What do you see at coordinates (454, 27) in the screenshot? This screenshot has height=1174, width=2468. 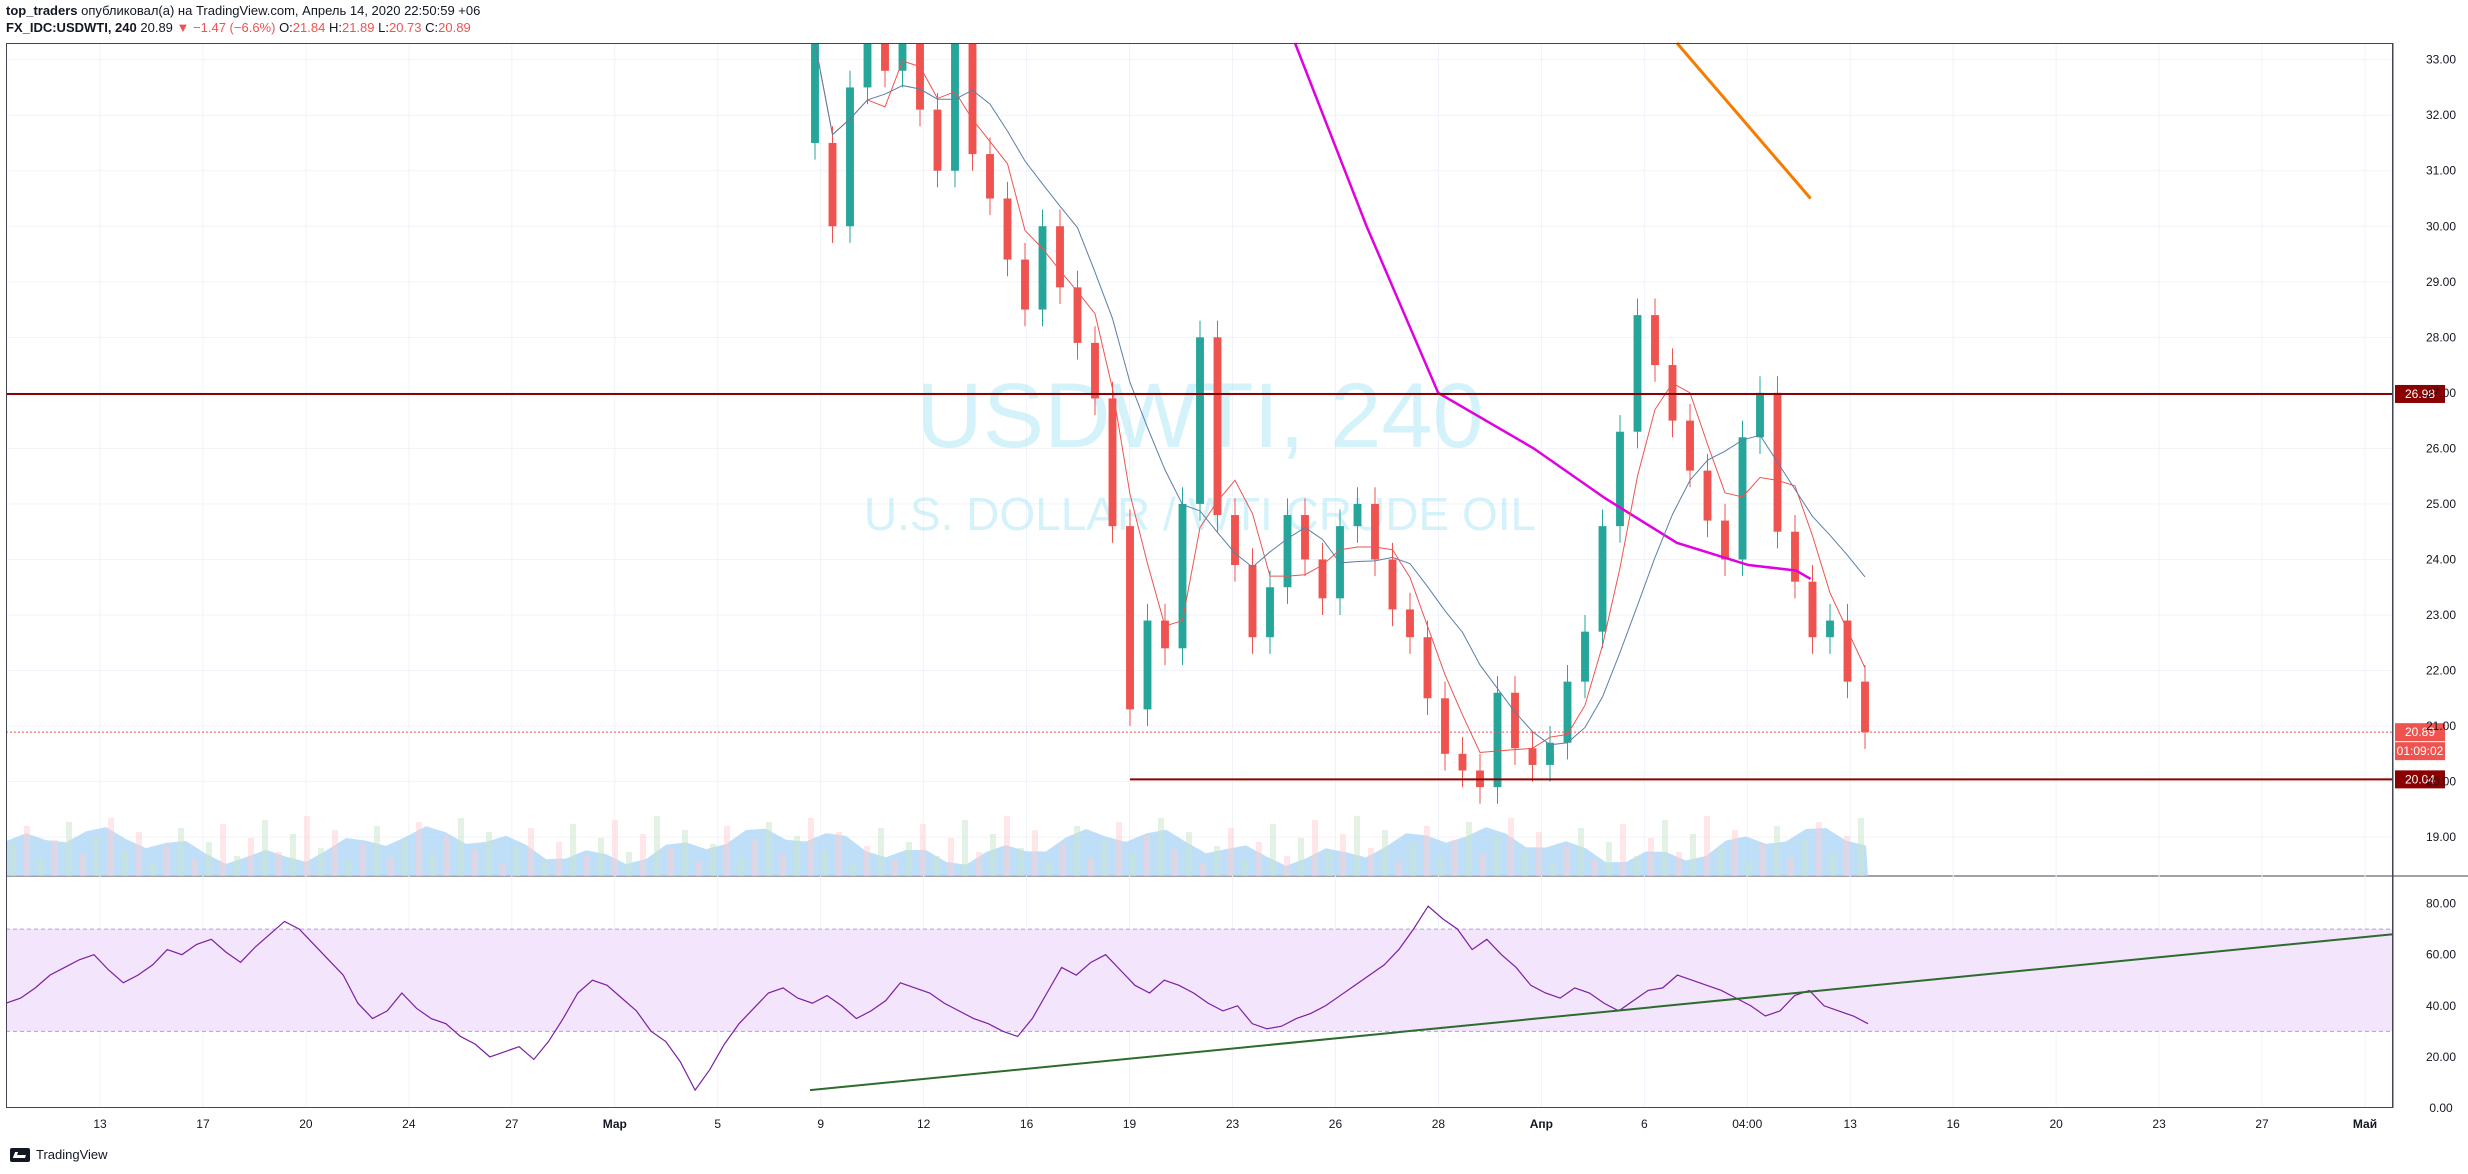 I see `close-value: 20.89` at bounding box center [454, 27].